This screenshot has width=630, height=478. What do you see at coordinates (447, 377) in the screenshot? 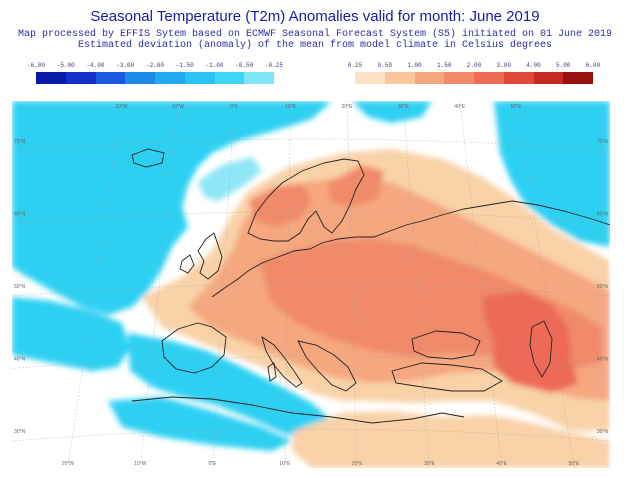
I see `coastline-anatolia` at bounding box center [447, 377].